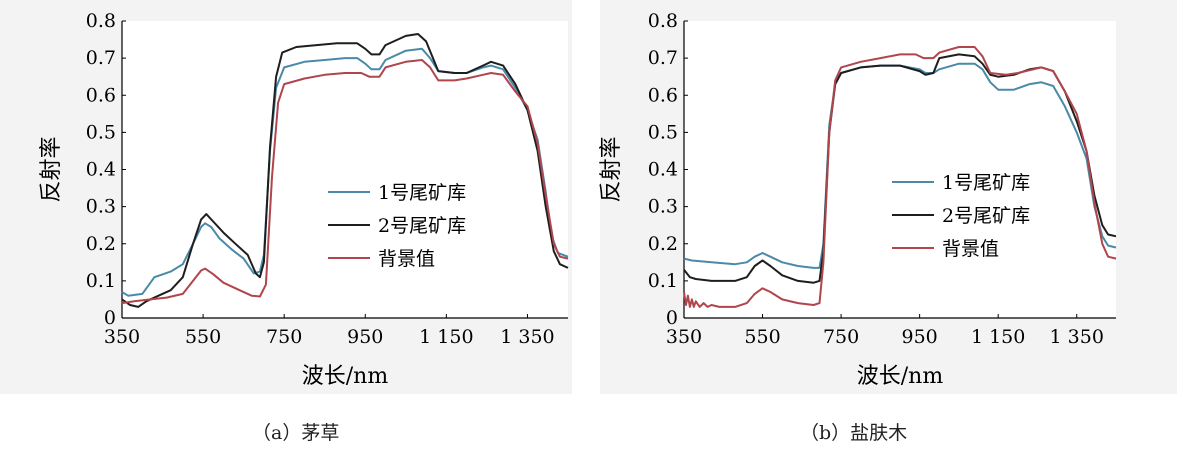 The image size is (1177, 454). Describe the element at coordinates (663, 170) in the screenshot. I see `chart-b-y-tick-label: 0.4` at that location.